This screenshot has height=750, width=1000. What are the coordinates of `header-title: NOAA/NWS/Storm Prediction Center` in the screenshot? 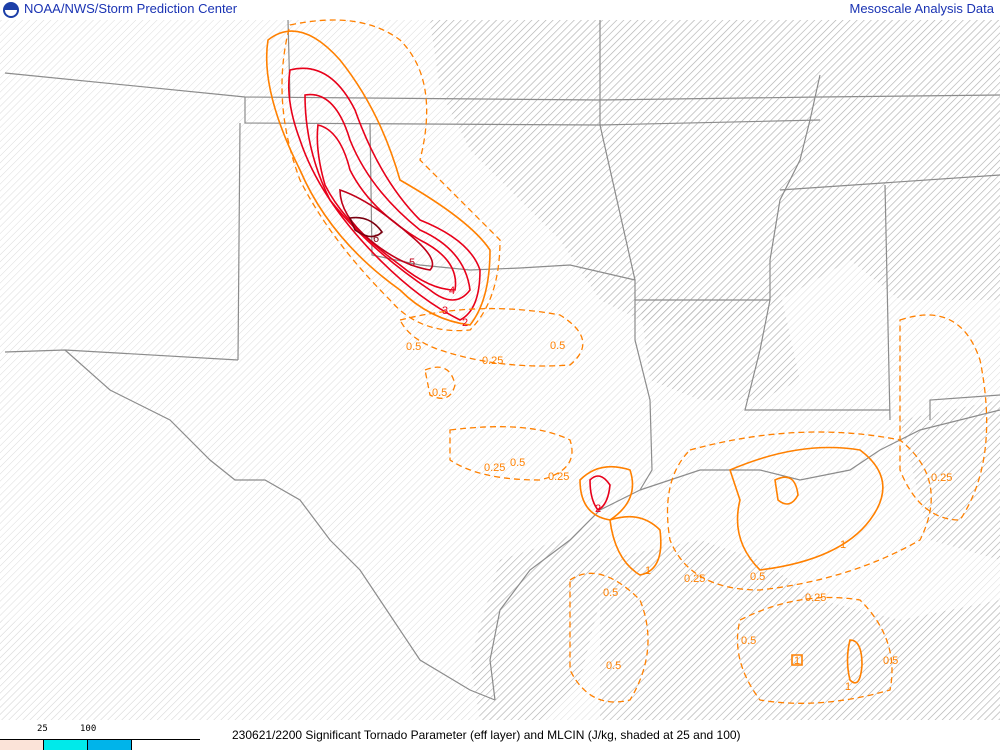 It's located at (131, 8).